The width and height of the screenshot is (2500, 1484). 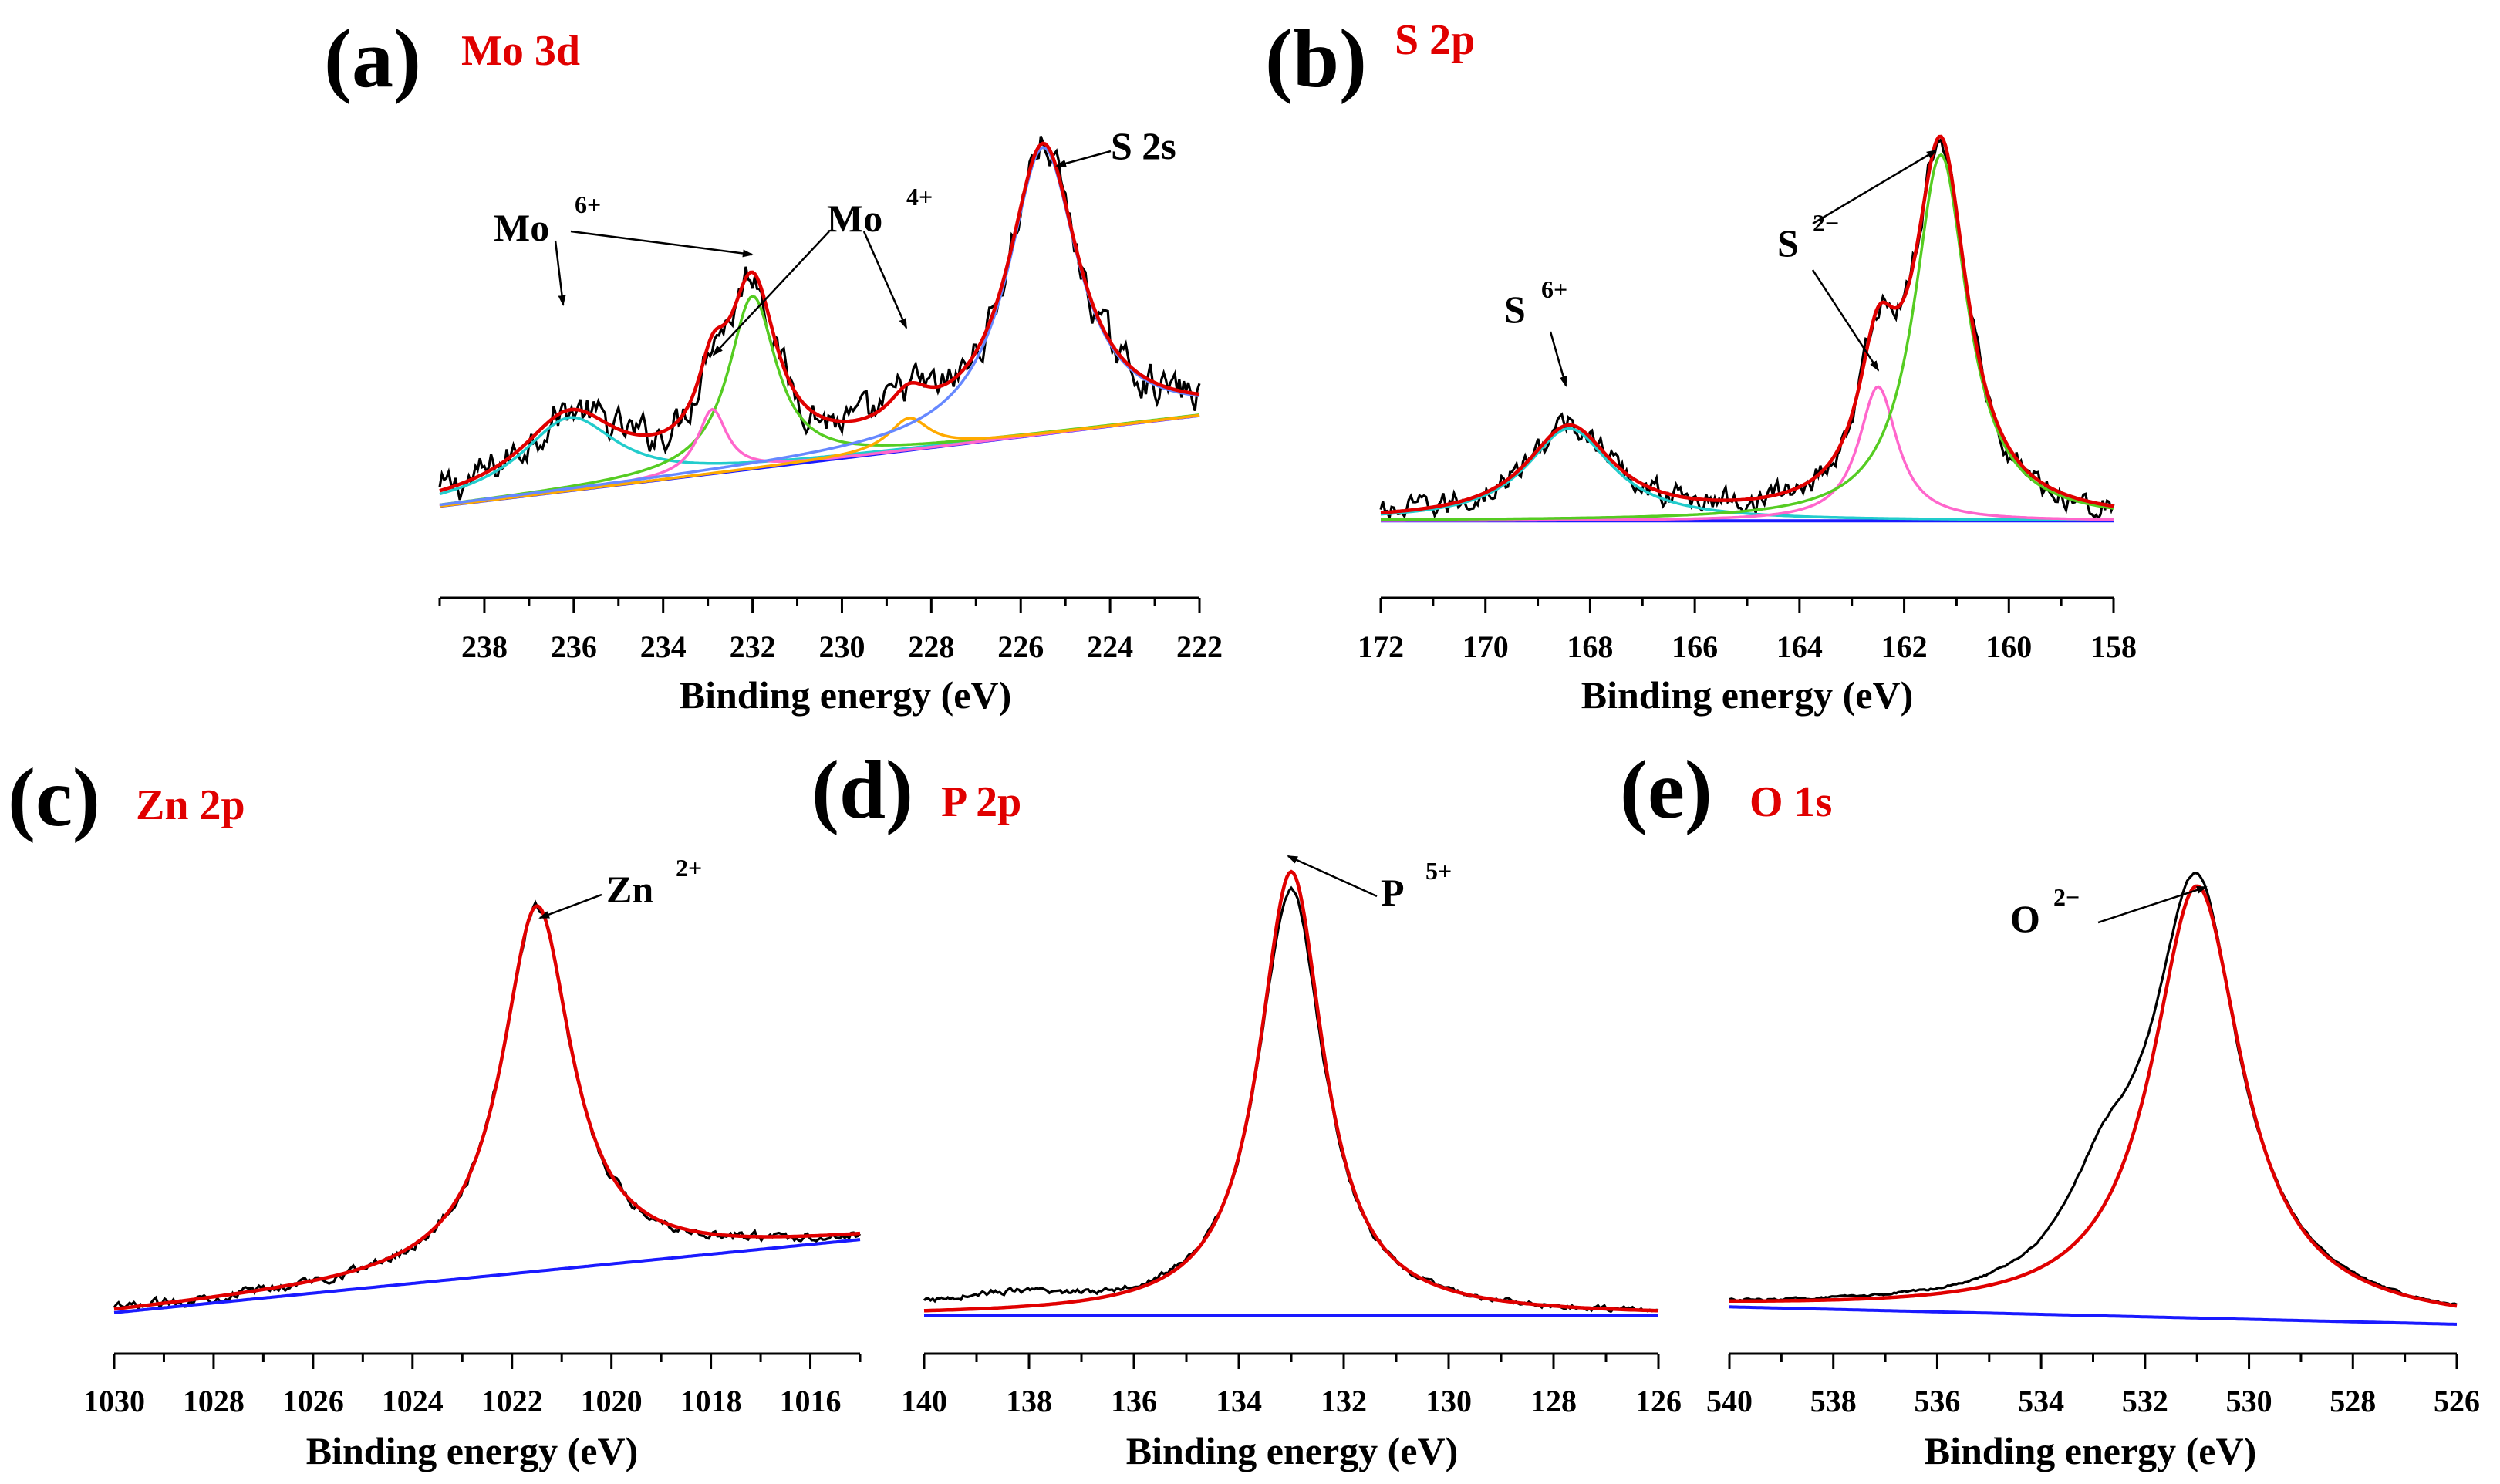 I want to click on x-axis-label-a: Binding energy (eV), so click(x=846, y=695).